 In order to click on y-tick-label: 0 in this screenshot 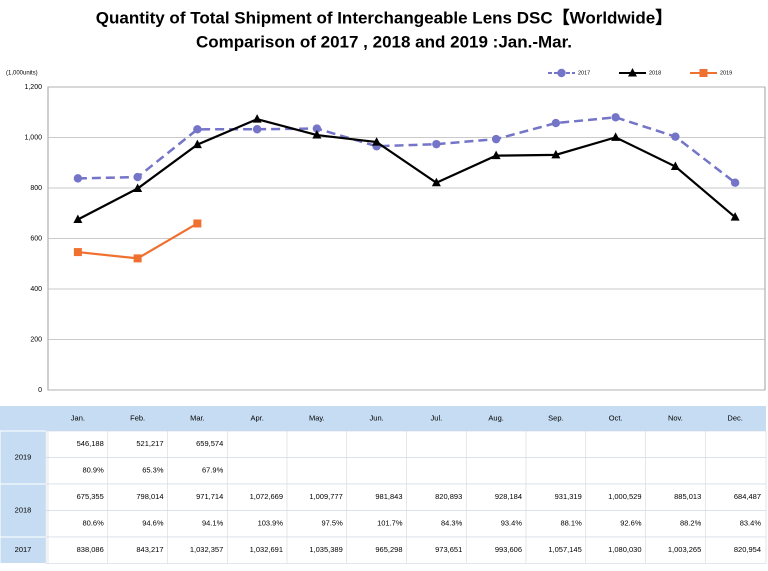, I will do `click(40, 390)`.